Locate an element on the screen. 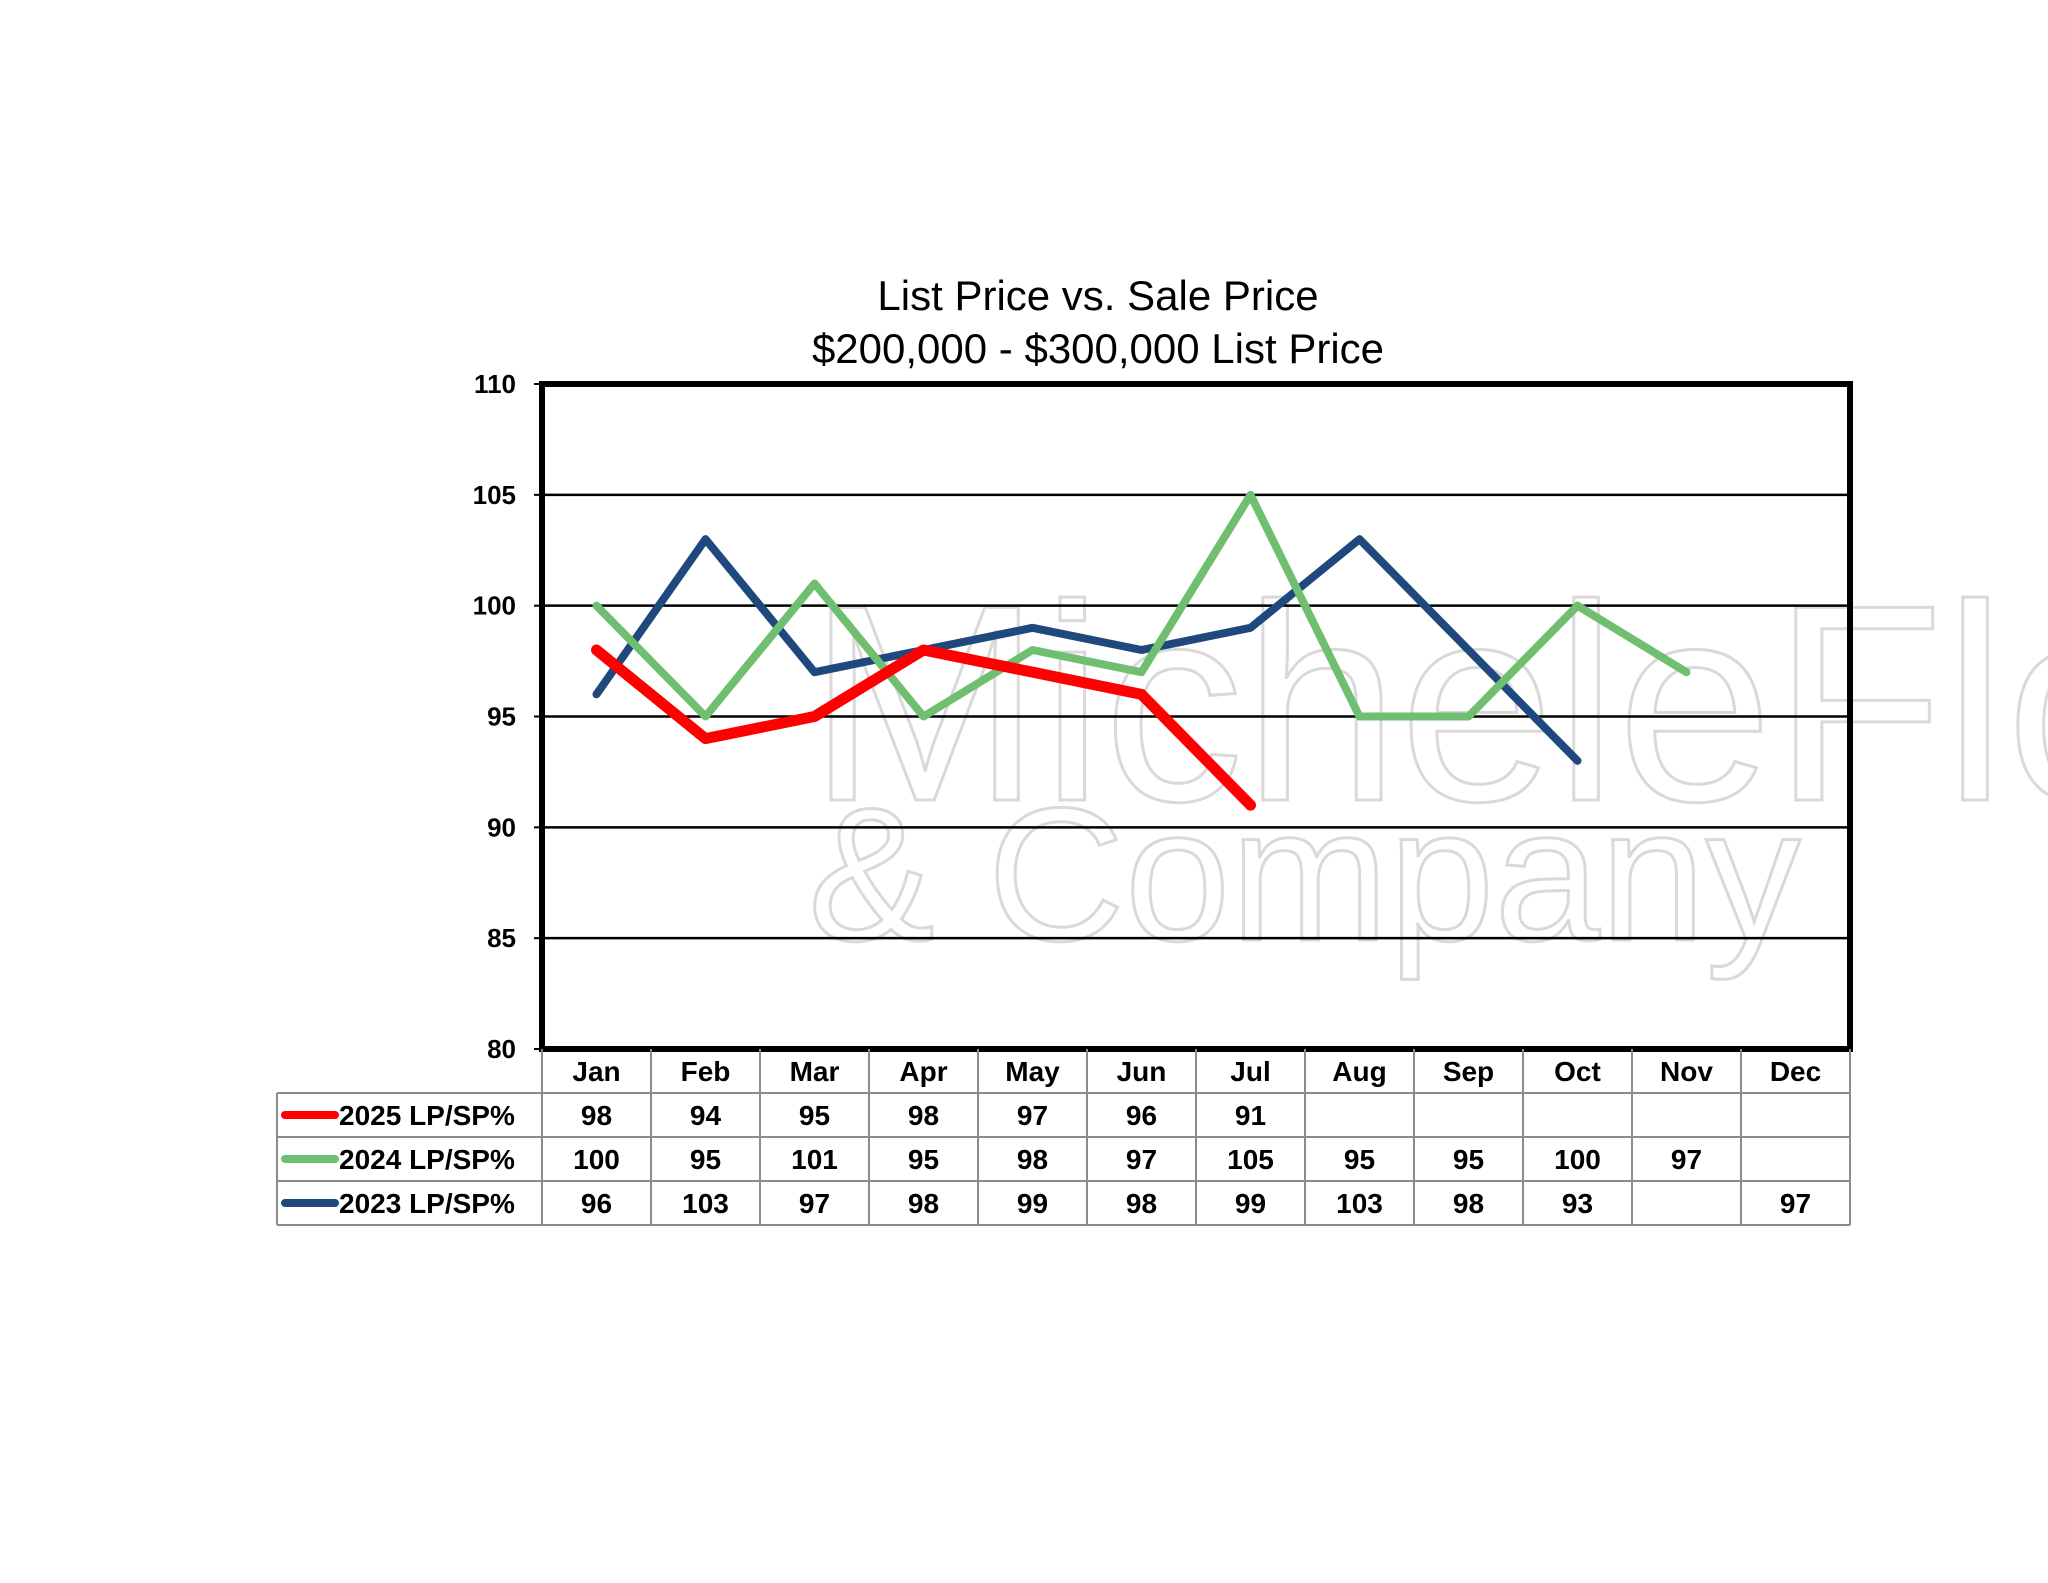  watermark-line-1: MicheleFlory is located at coordinates (1428, 704).